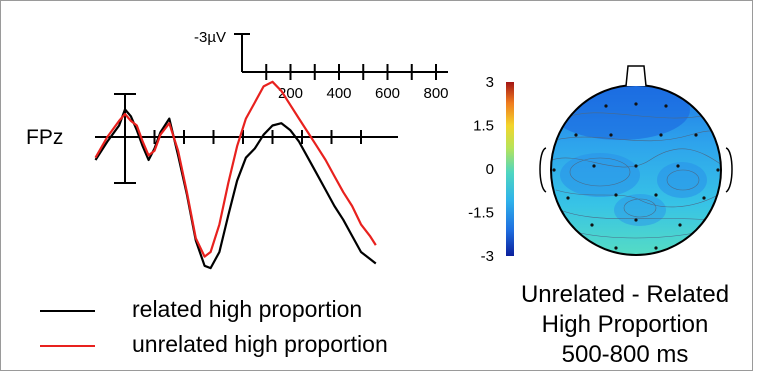  I want to click on colorbar: 3 1.5 0 -1.5 -3, so click(491, 169).